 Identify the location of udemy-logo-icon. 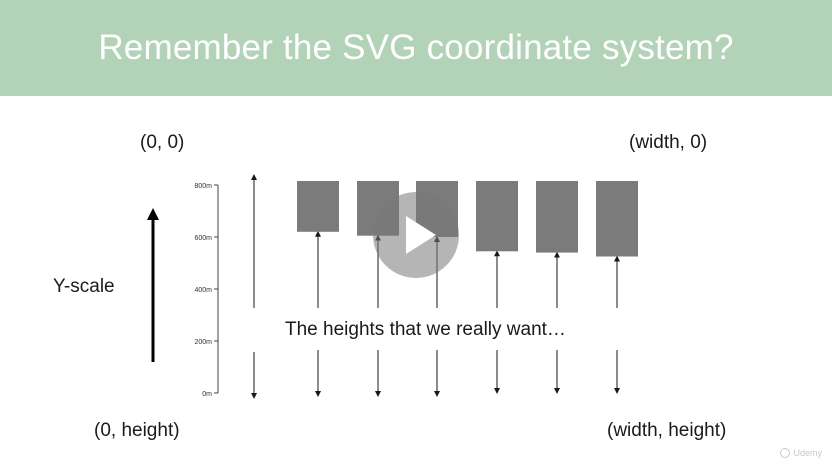
(785, 453).